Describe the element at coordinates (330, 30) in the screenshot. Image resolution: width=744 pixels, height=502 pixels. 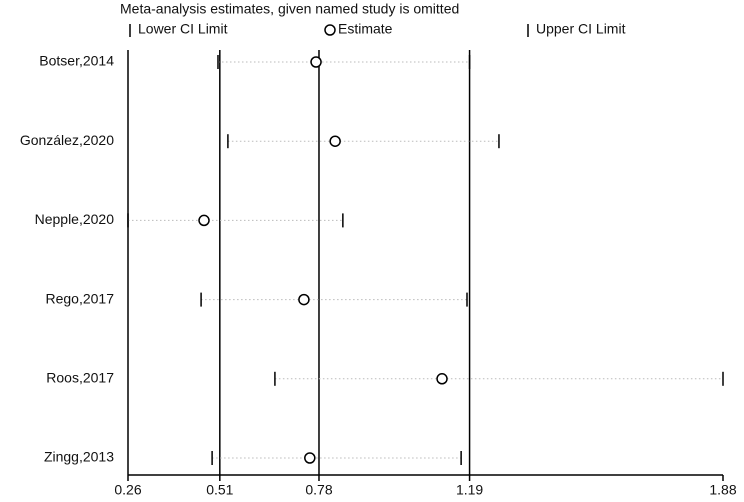
I see `legend-symbol` at that location.